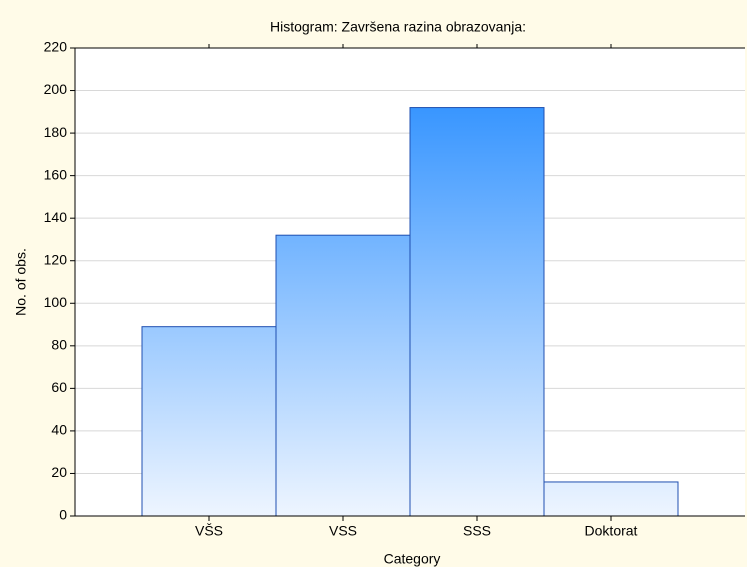 The height and width of the screenshot is (567, 747). Describe the element at coordinates (611, 531) in the screenshot. I see `x-tick-label: Doktorat` at that location.